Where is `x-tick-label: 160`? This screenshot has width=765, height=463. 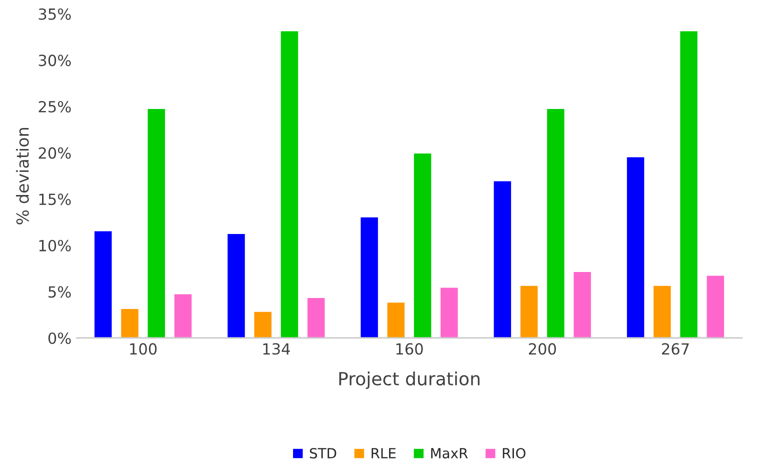 x-tick-label: 160 is located at coordinates (409, 349).